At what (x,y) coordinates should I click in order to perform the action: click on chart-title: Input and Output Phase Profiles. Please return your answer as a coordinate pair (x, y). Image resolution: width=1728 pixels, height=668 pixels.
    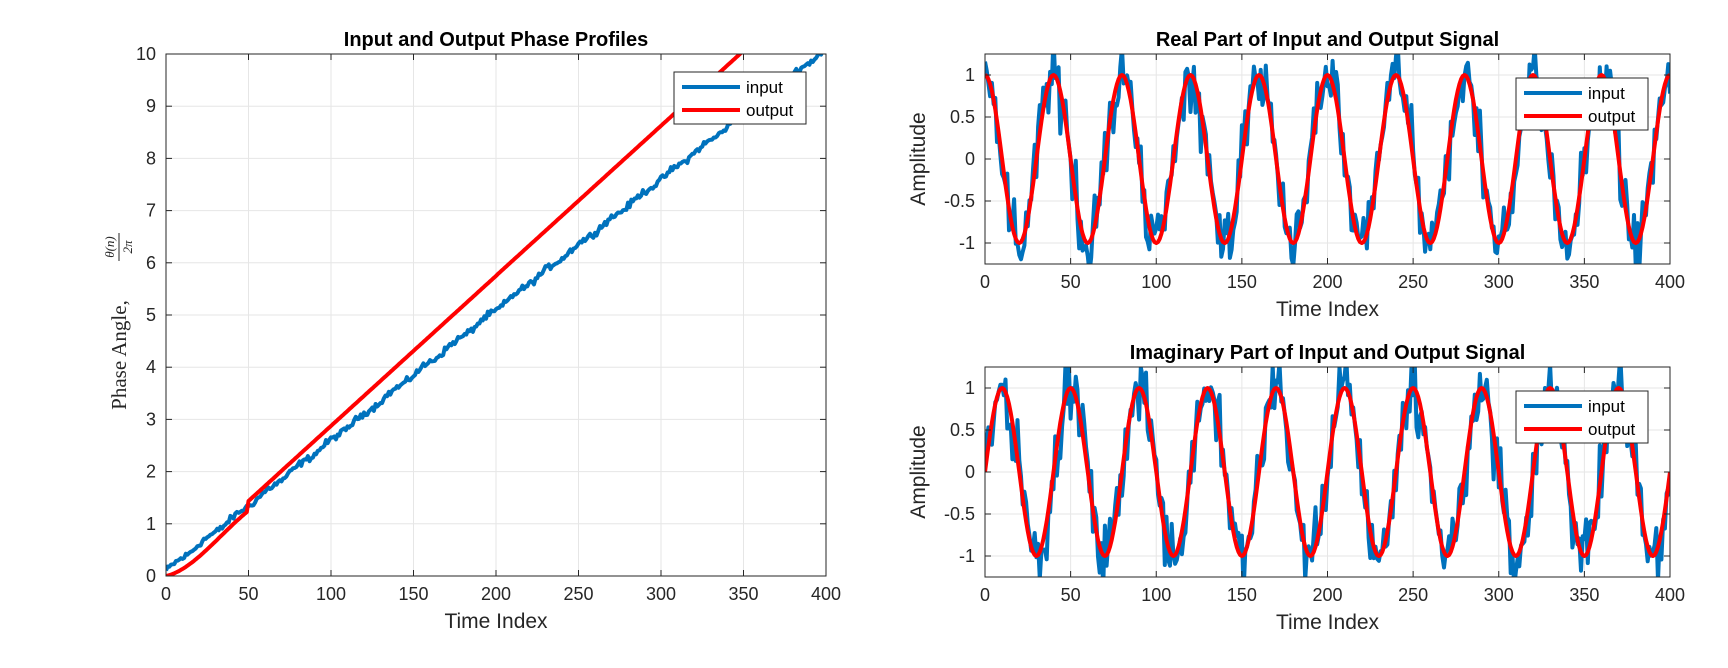
    Looking at the image, I should click on (496, 40).